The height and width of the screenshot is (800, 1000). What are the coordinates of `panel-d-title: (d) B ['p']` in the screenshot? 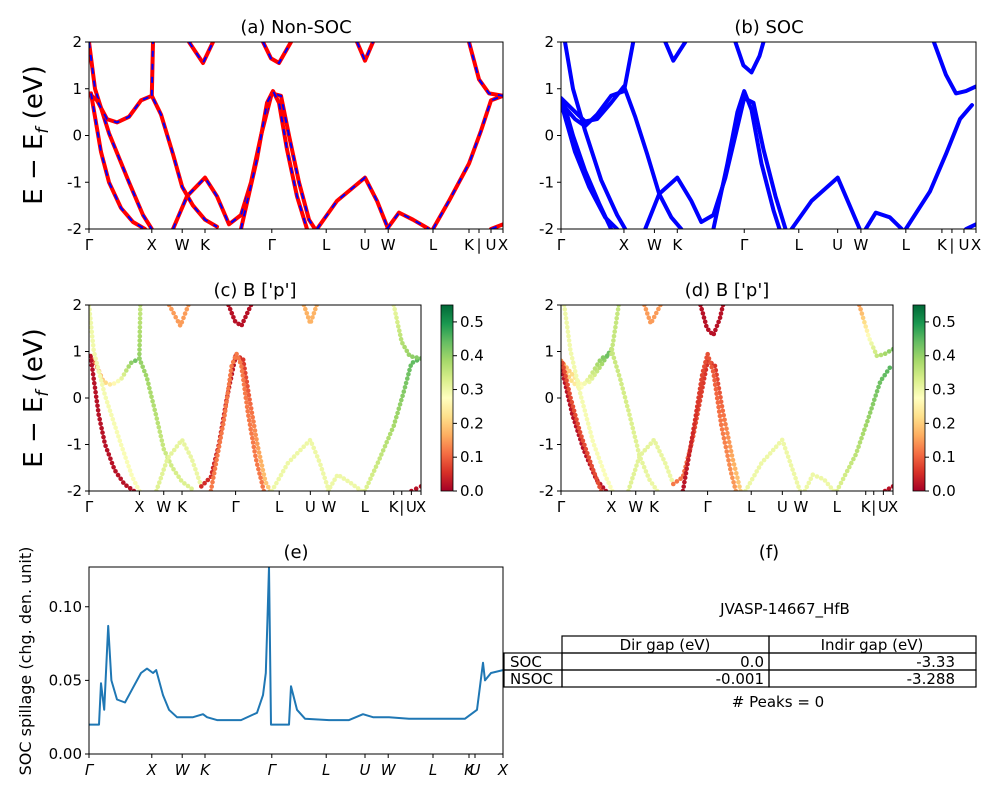 It's located at (727, 290).